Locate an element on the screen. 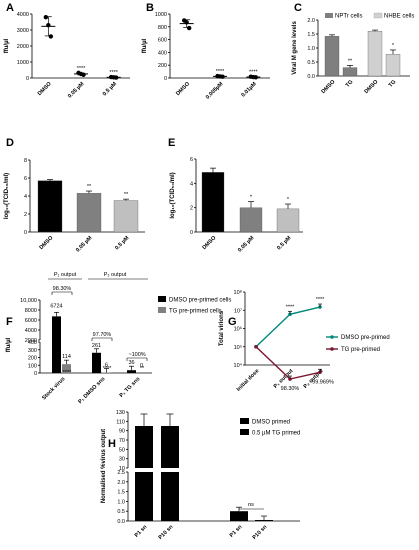  y-tick-label: 2000 is located at coordinates (31, 341).